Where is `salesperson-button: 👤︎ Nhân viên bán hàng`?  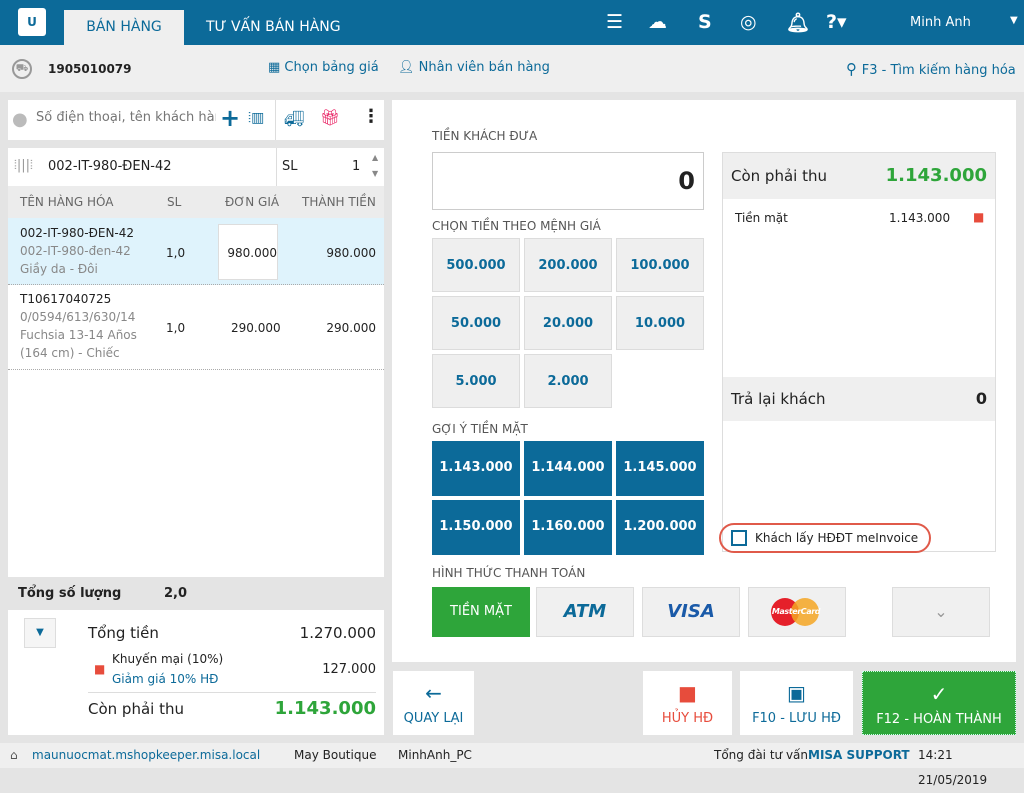 salesperson-button: 👤︎ Nhân viên bán hàng is located at coordinates (474, 67).